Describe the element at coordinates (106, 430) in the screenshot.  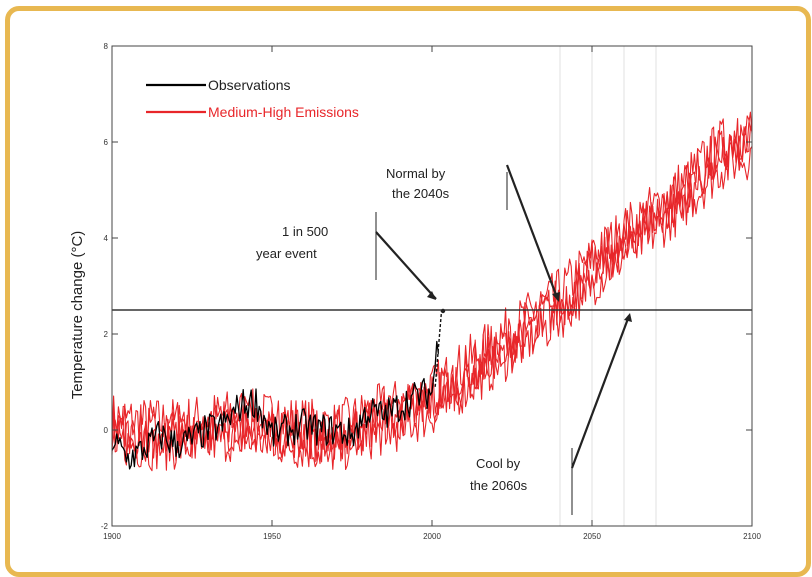
I see `y-tick-label: 0` at that location.